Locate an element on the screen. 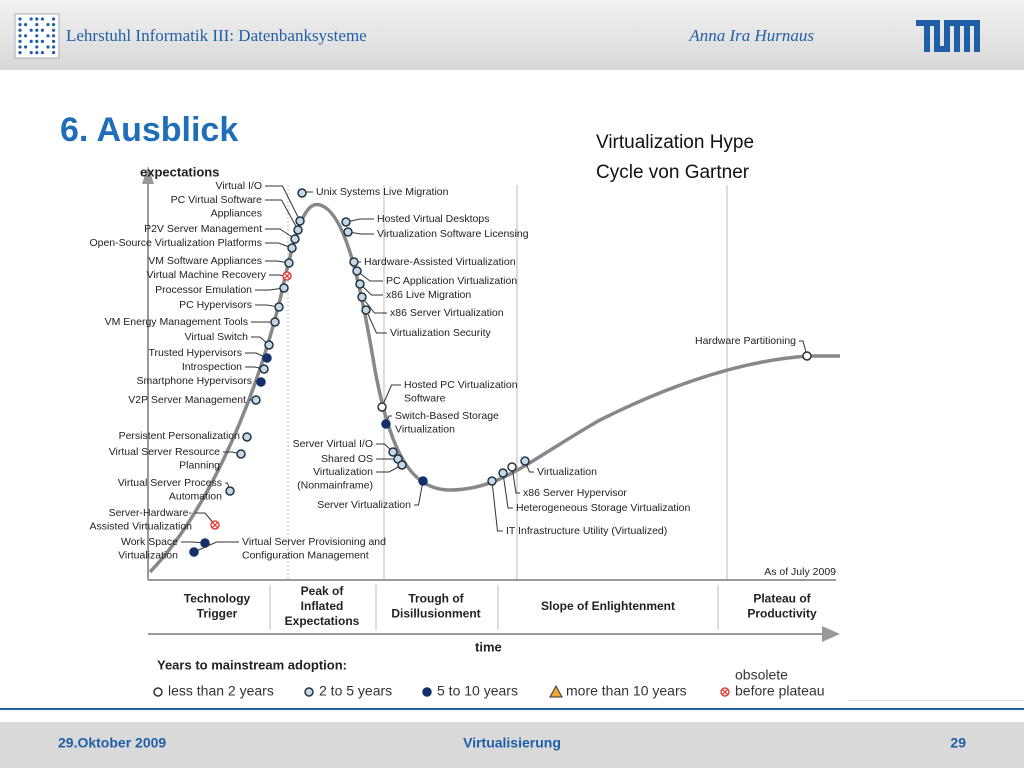 The height and width of the screenshot is (768, 1024). author: Anna Ira Hurnaus is located at coordinates (751, 35).